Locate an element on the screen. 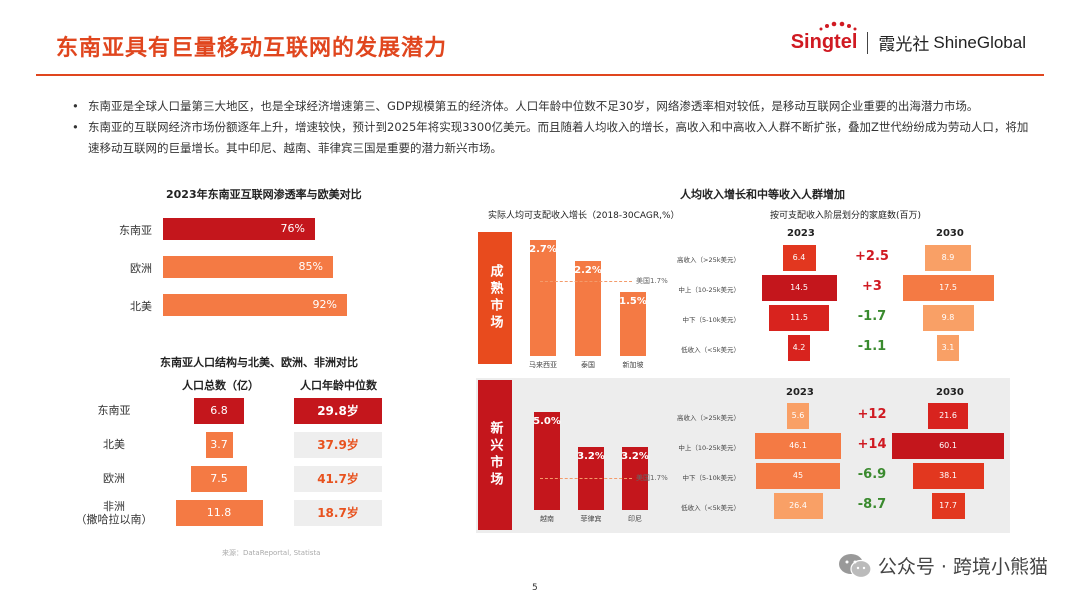 This screenshot has height=608, width=1080. watermark-text: 公众号 · 跨境小熊猫 is located at coordinates (962, 567).